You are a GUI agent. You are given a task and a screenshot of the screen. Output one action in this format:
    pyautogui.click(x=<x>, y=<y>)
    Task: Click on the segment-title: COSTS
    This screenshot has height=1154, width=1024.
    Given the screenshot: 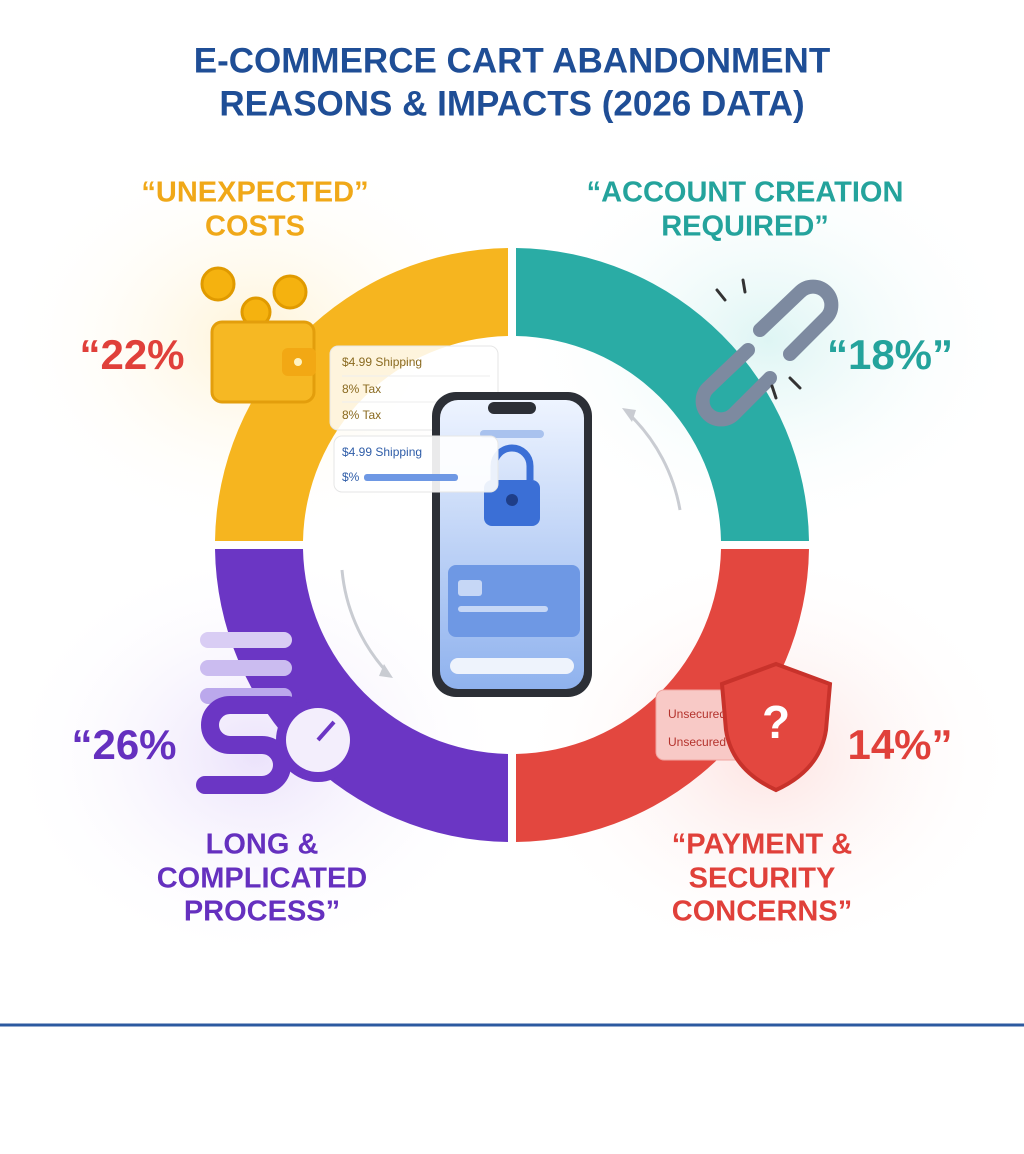 What is the action you would take?
    pyautogui.click(x=255, y=227)
    